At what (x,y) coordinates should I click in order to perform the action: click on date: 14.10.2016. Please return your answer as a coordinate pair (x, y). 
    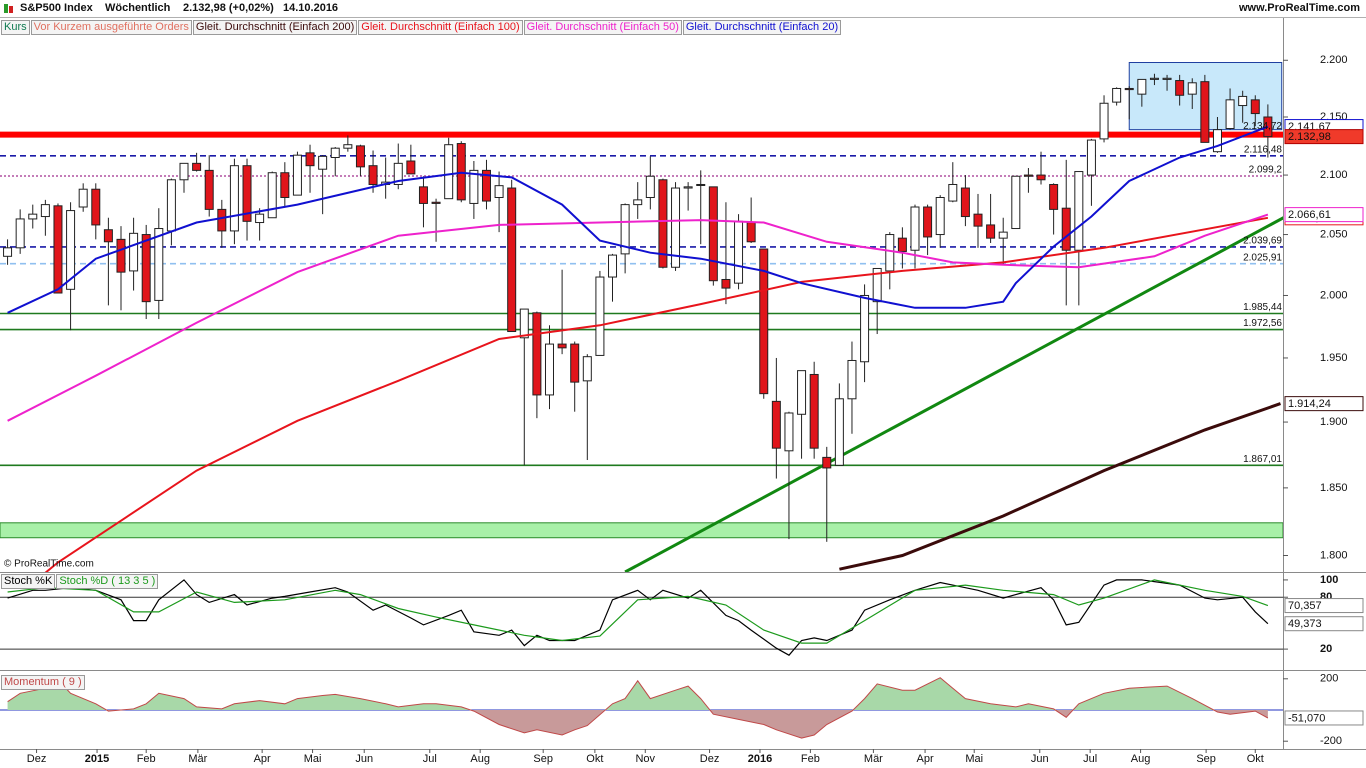
    Looking at the image, I should click on (311, 8).